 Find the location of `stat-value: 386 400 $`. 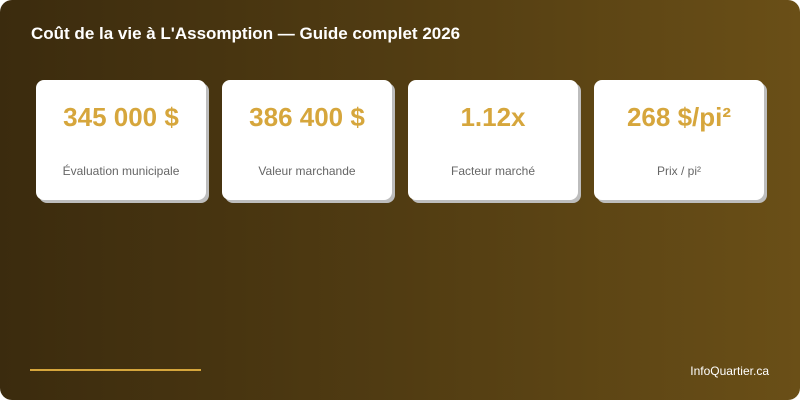

stat-value: 386 400 $ is located at coordinates (307, 117).